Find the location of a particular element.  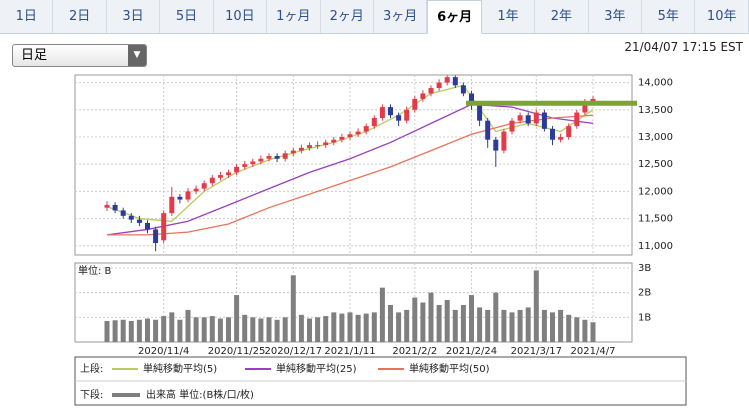

y-tick-label: 12,500 is located at coordinates (655, 164).